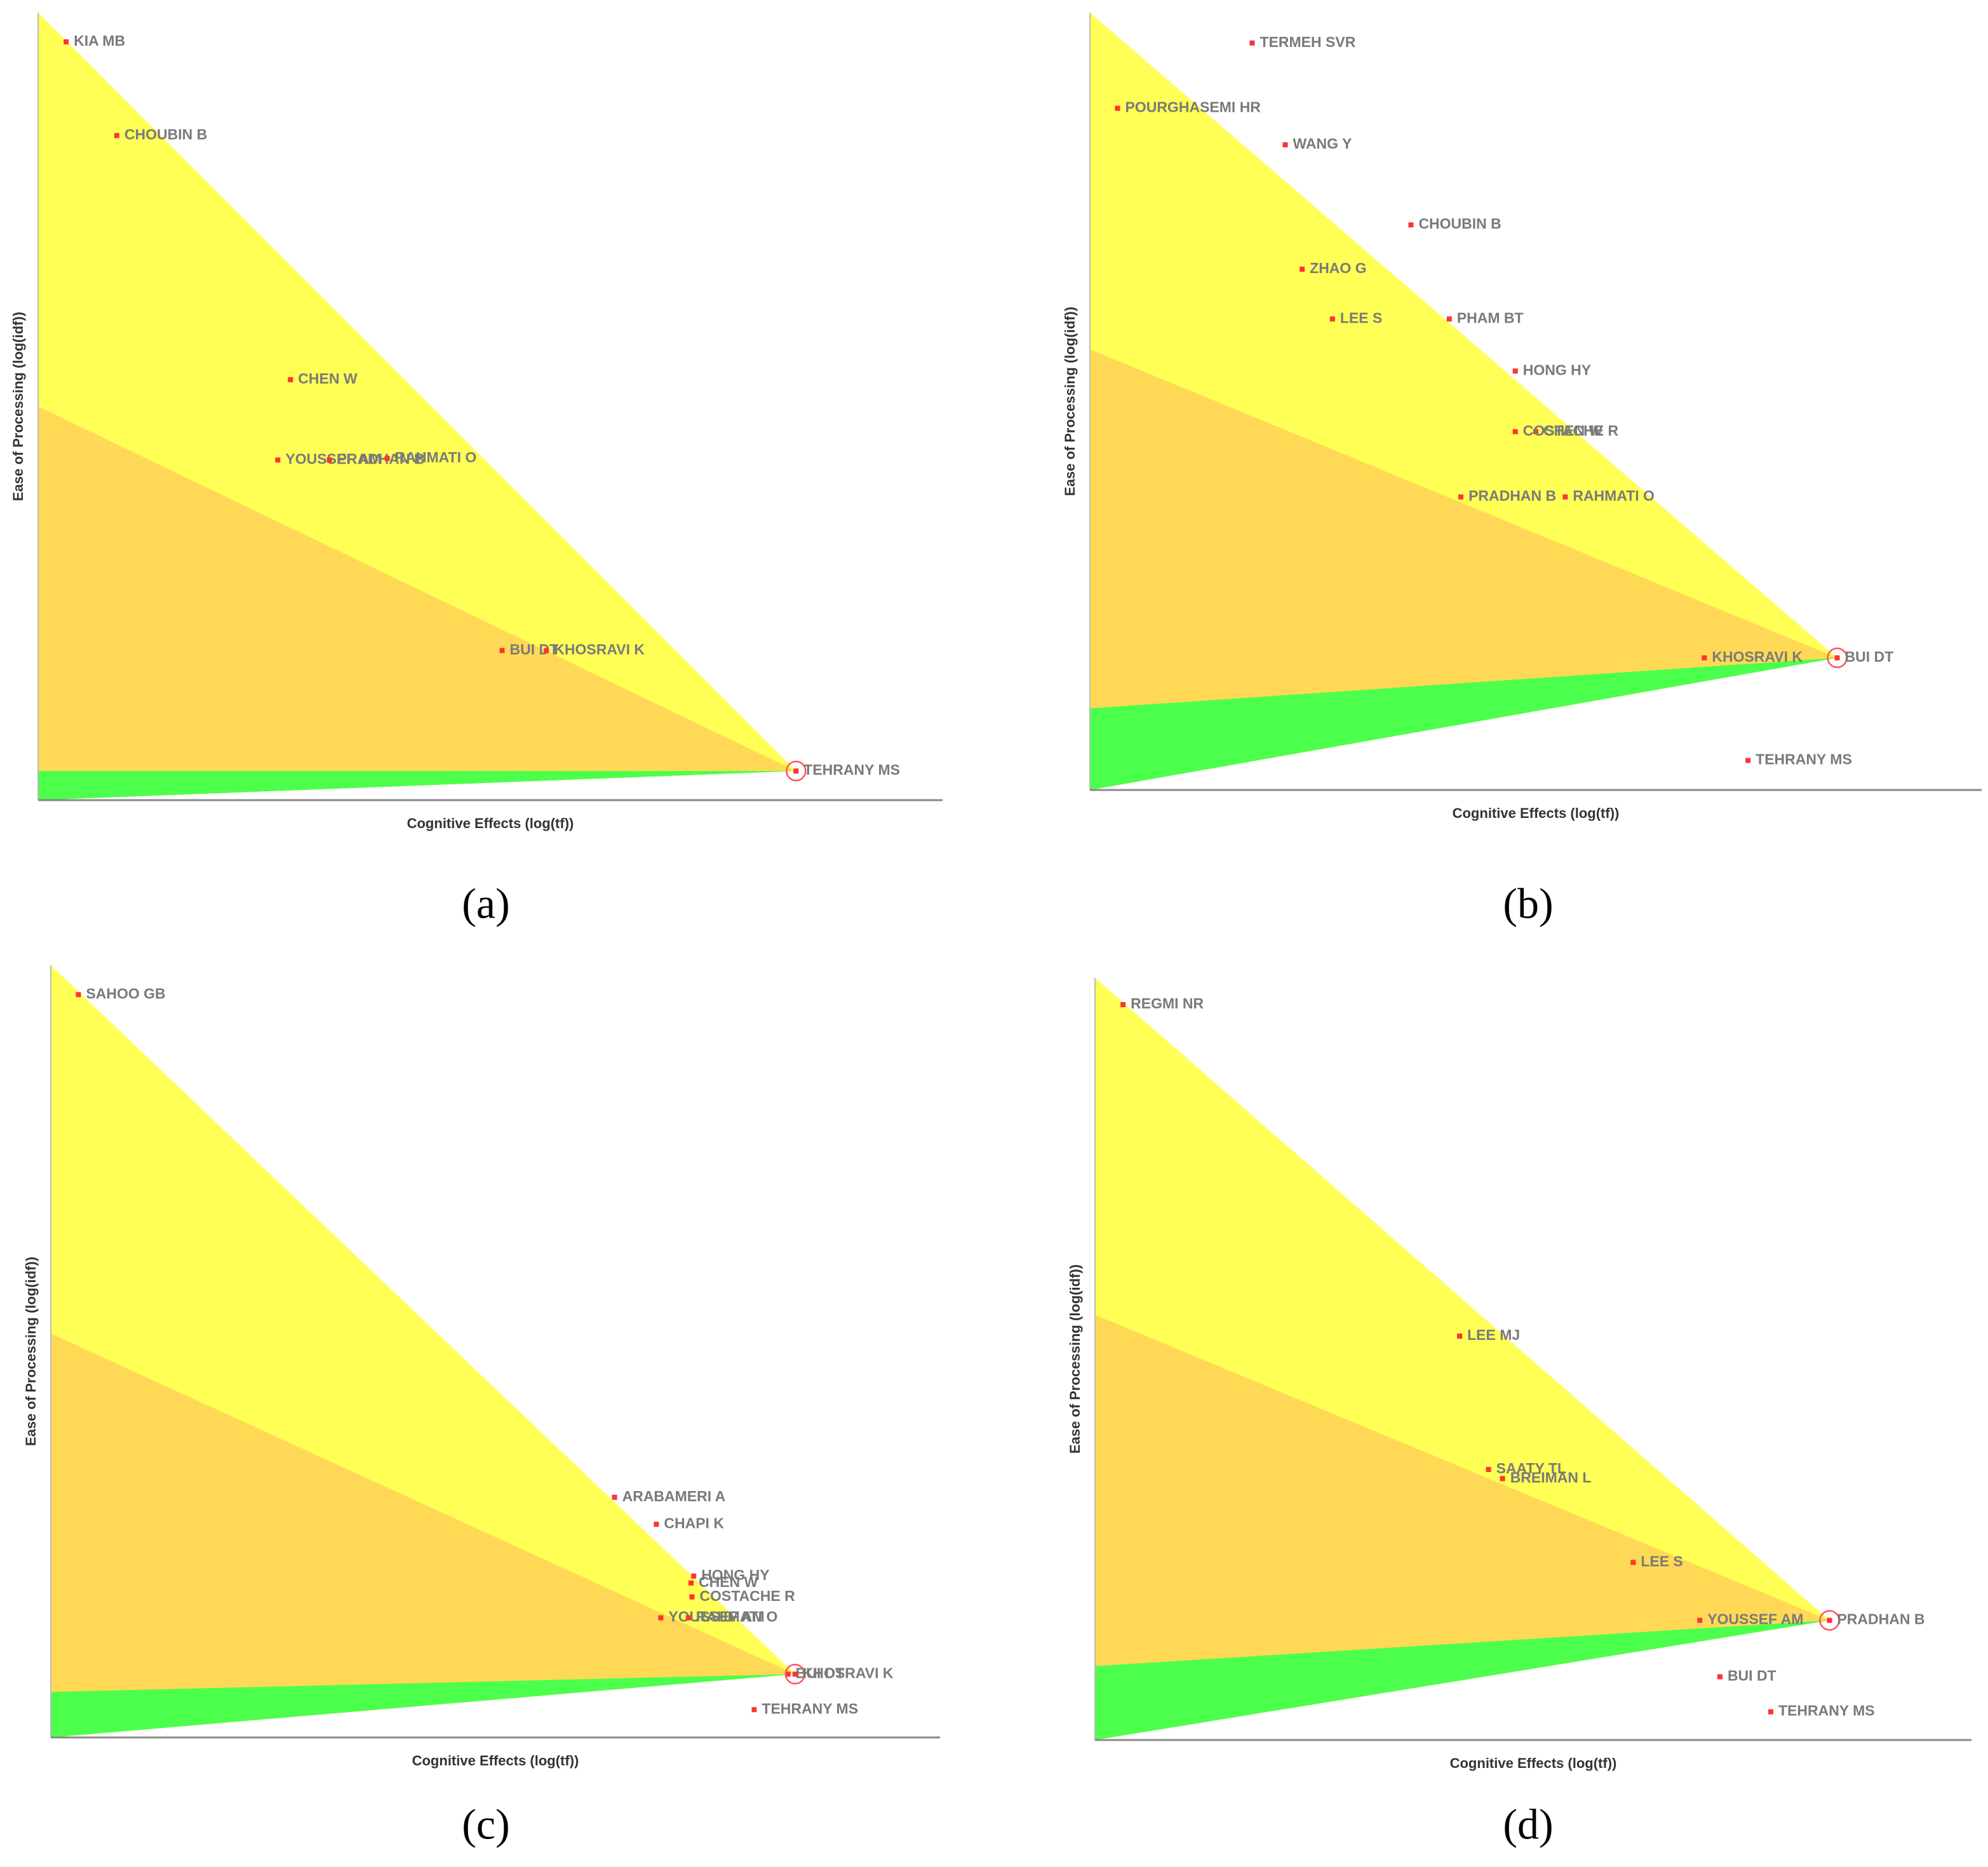 This screenshot has width=1988, height=1867. What do you see at coordinates (1167, 1003) in the screenshot?
I see `point-label: REGMI NR` at bounding box center [1167, 1003].